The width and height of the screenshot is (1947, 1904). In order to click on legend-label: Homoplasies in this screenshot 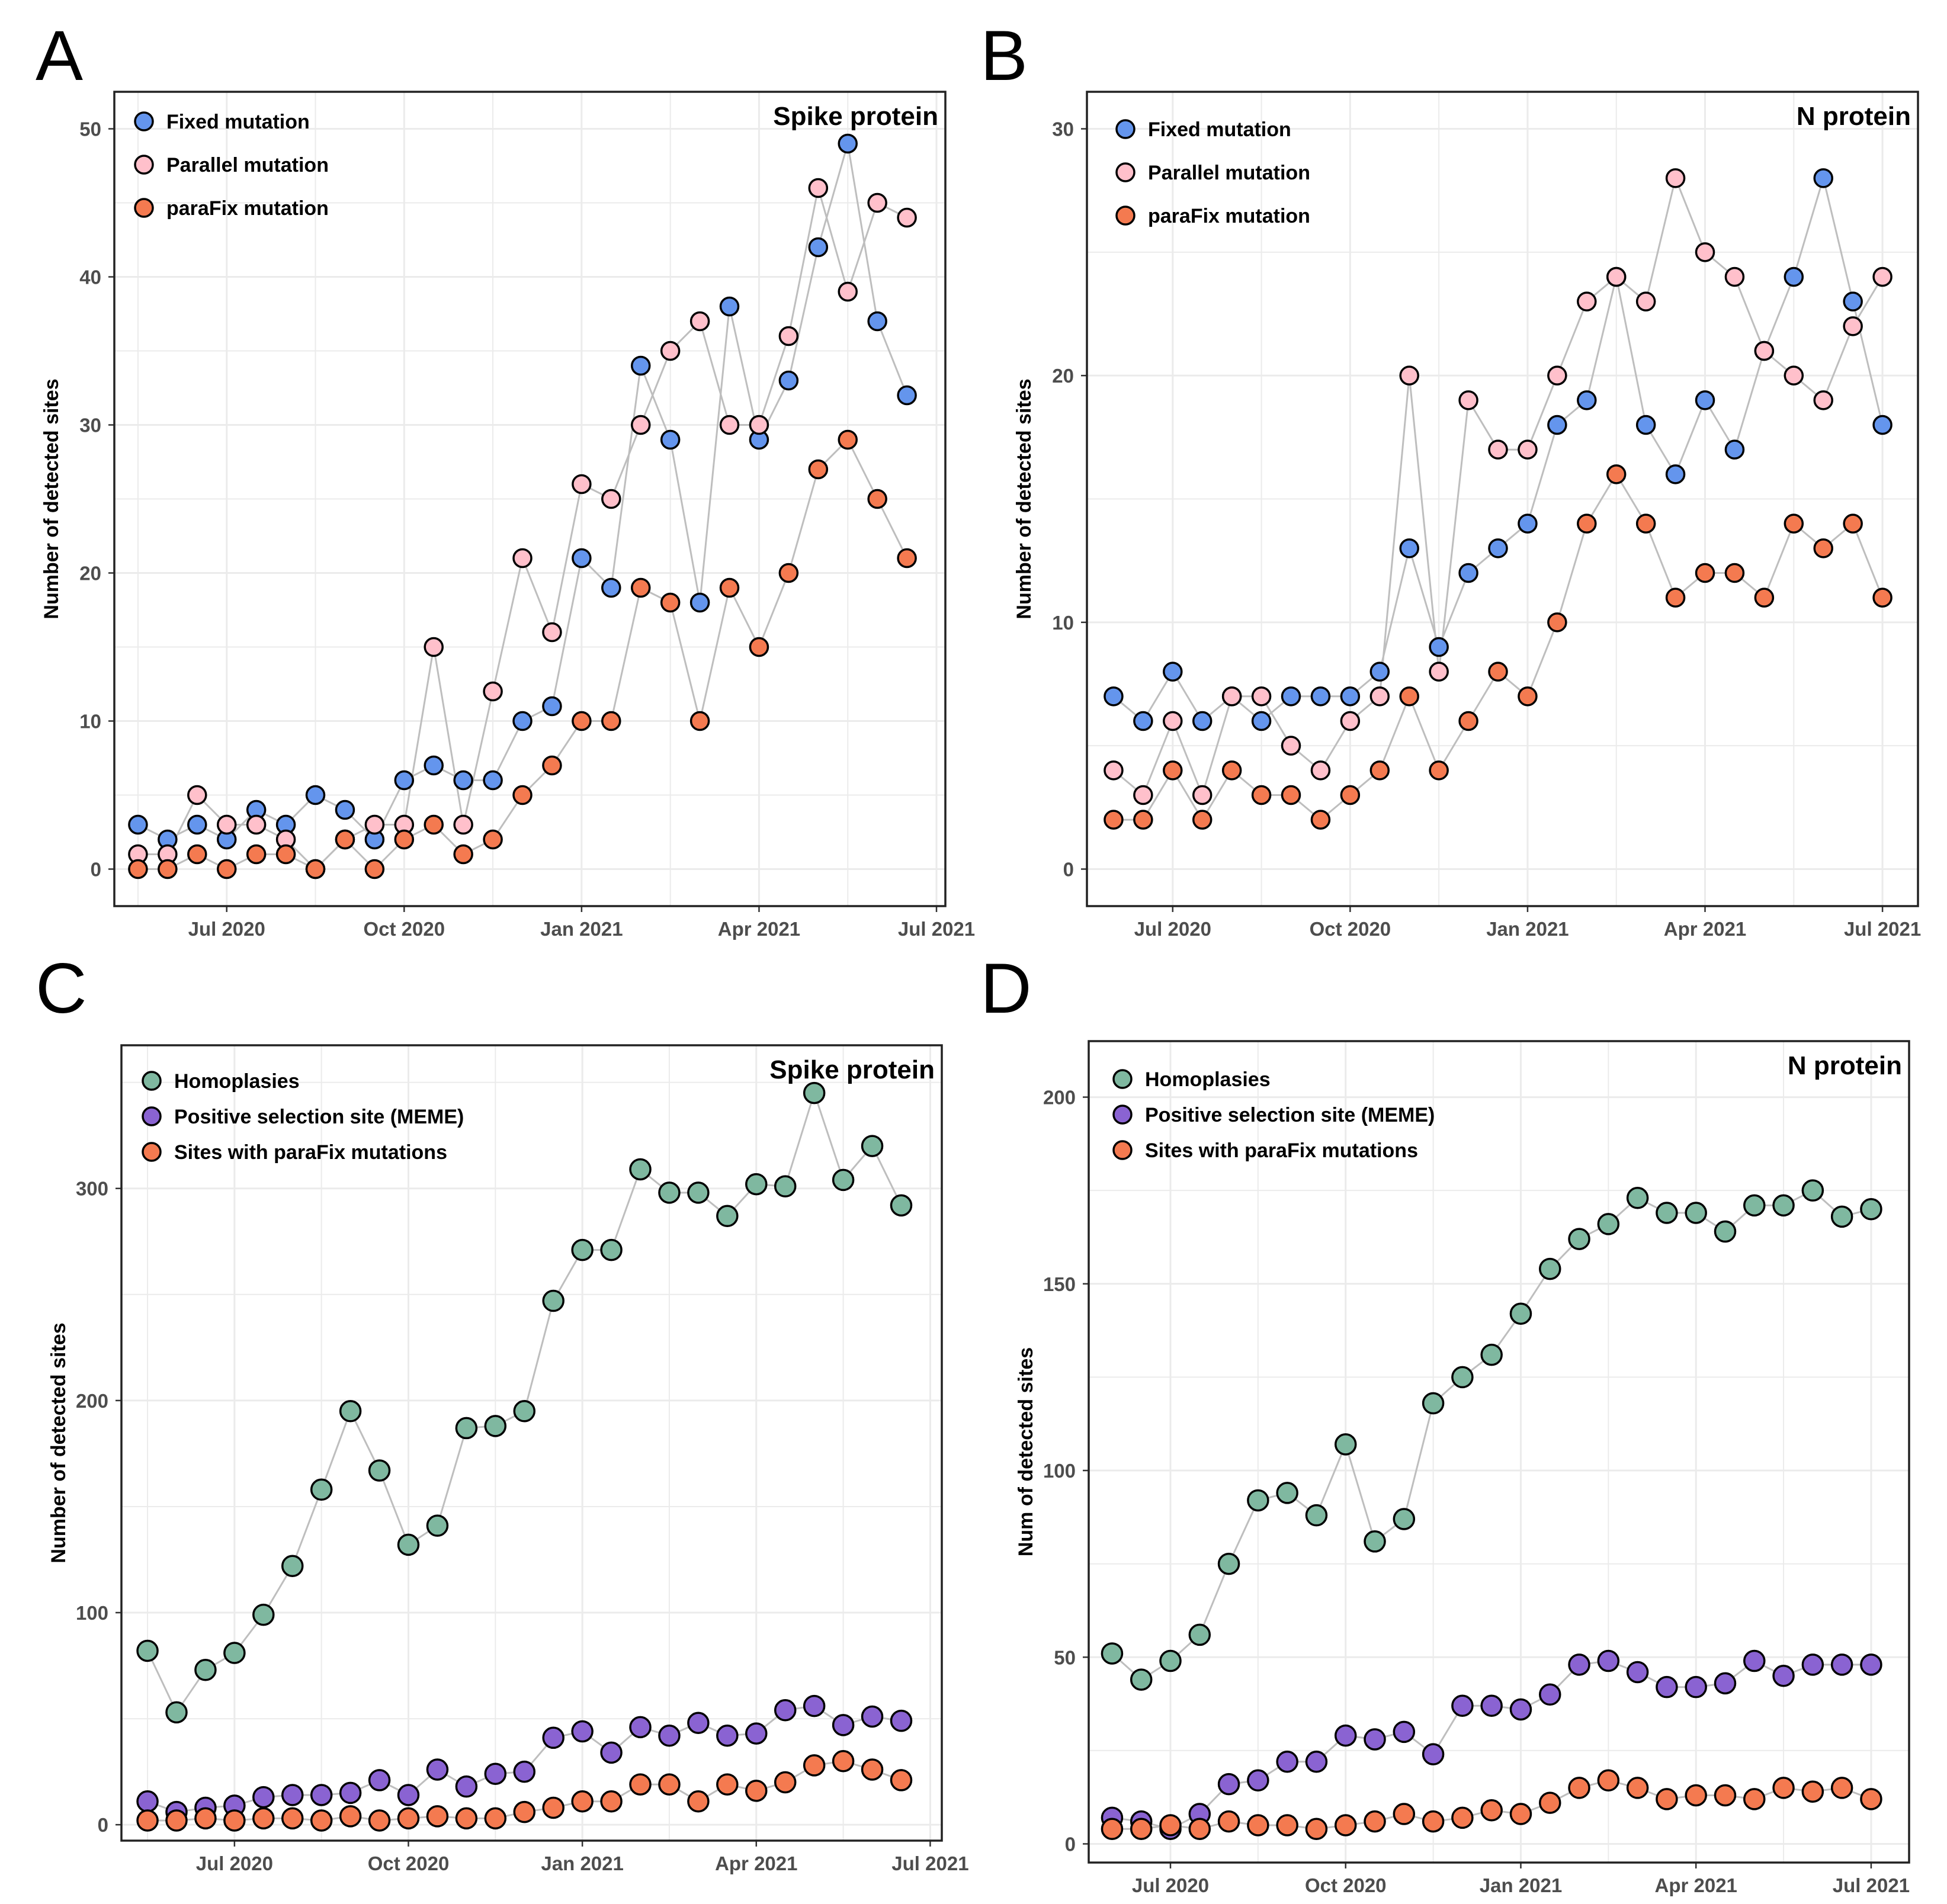, I will do `click(1208, 1079)`.